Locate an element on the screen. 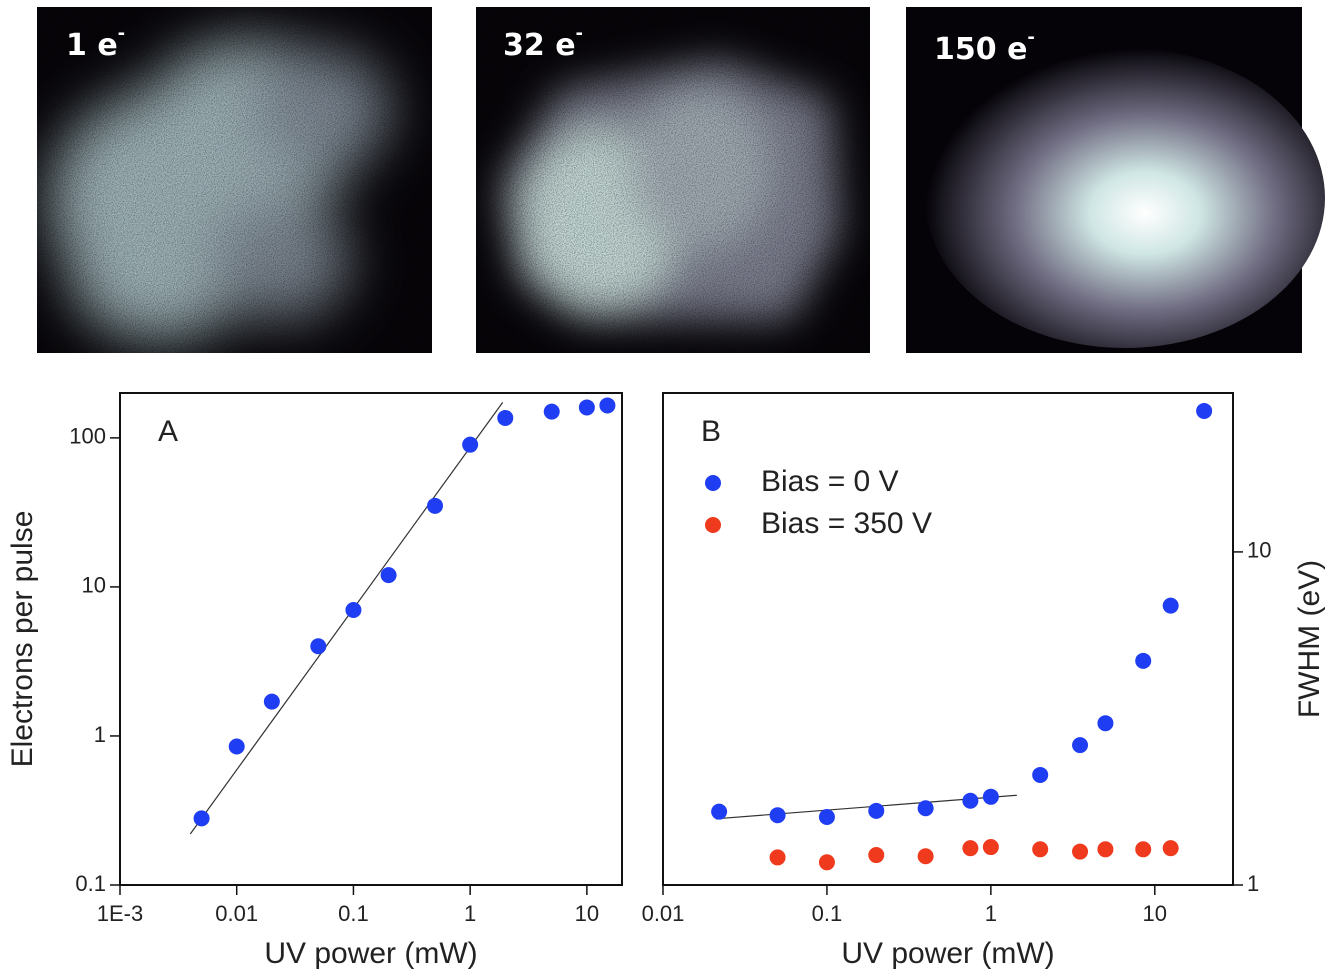 The height and width of the screenshot is (978, 1343). y2-axis-label: FWHM (eV) is located at coordinates (1309, 639).